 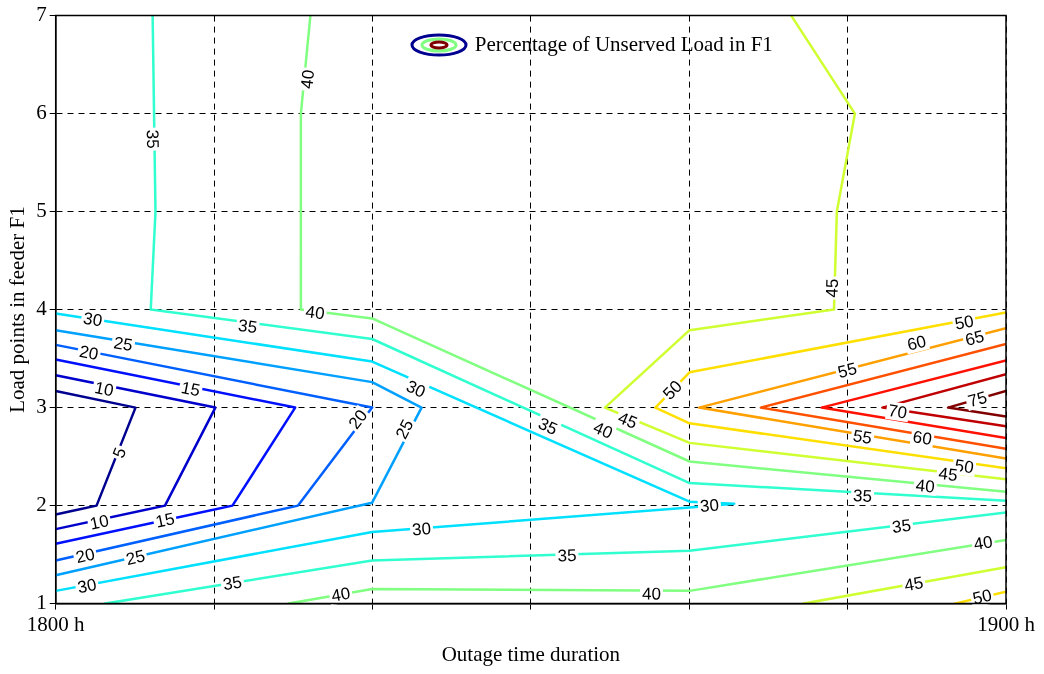 What do you see at coordinates (41, 210) in the screenshot?
I see `y-tick-label: 5` at bounding box center [41, 210].